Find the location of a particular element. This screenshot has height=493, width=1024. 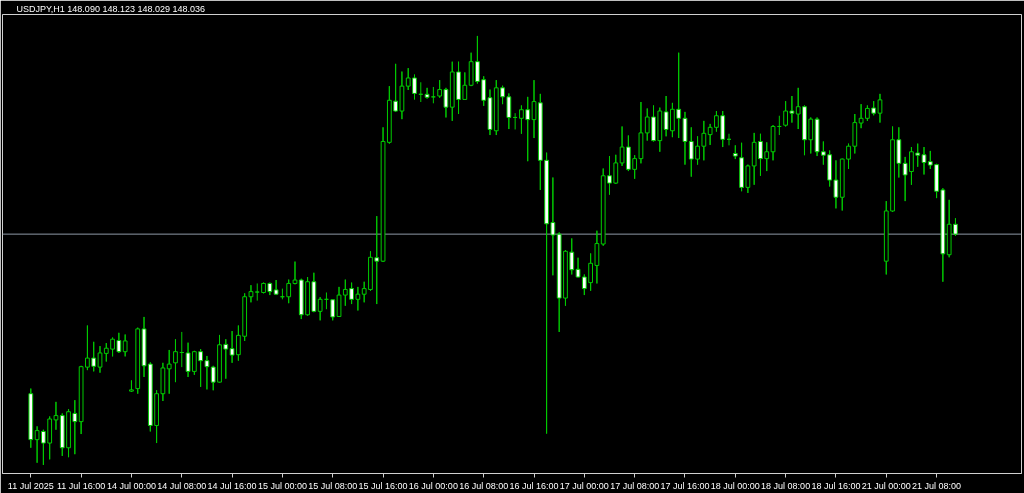

x-tick-label: 14 Jul 08:00 is located at coordinates (182, 485).